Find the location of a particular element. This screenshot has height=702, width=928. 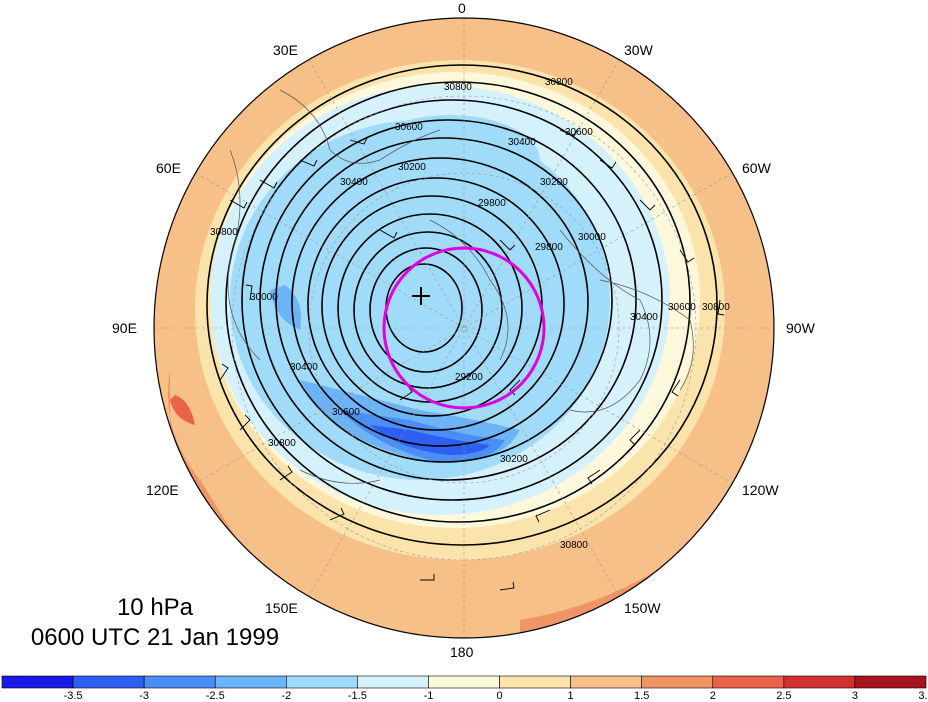

meridian-label-120w: 120W is located at coordinates (760, 490).